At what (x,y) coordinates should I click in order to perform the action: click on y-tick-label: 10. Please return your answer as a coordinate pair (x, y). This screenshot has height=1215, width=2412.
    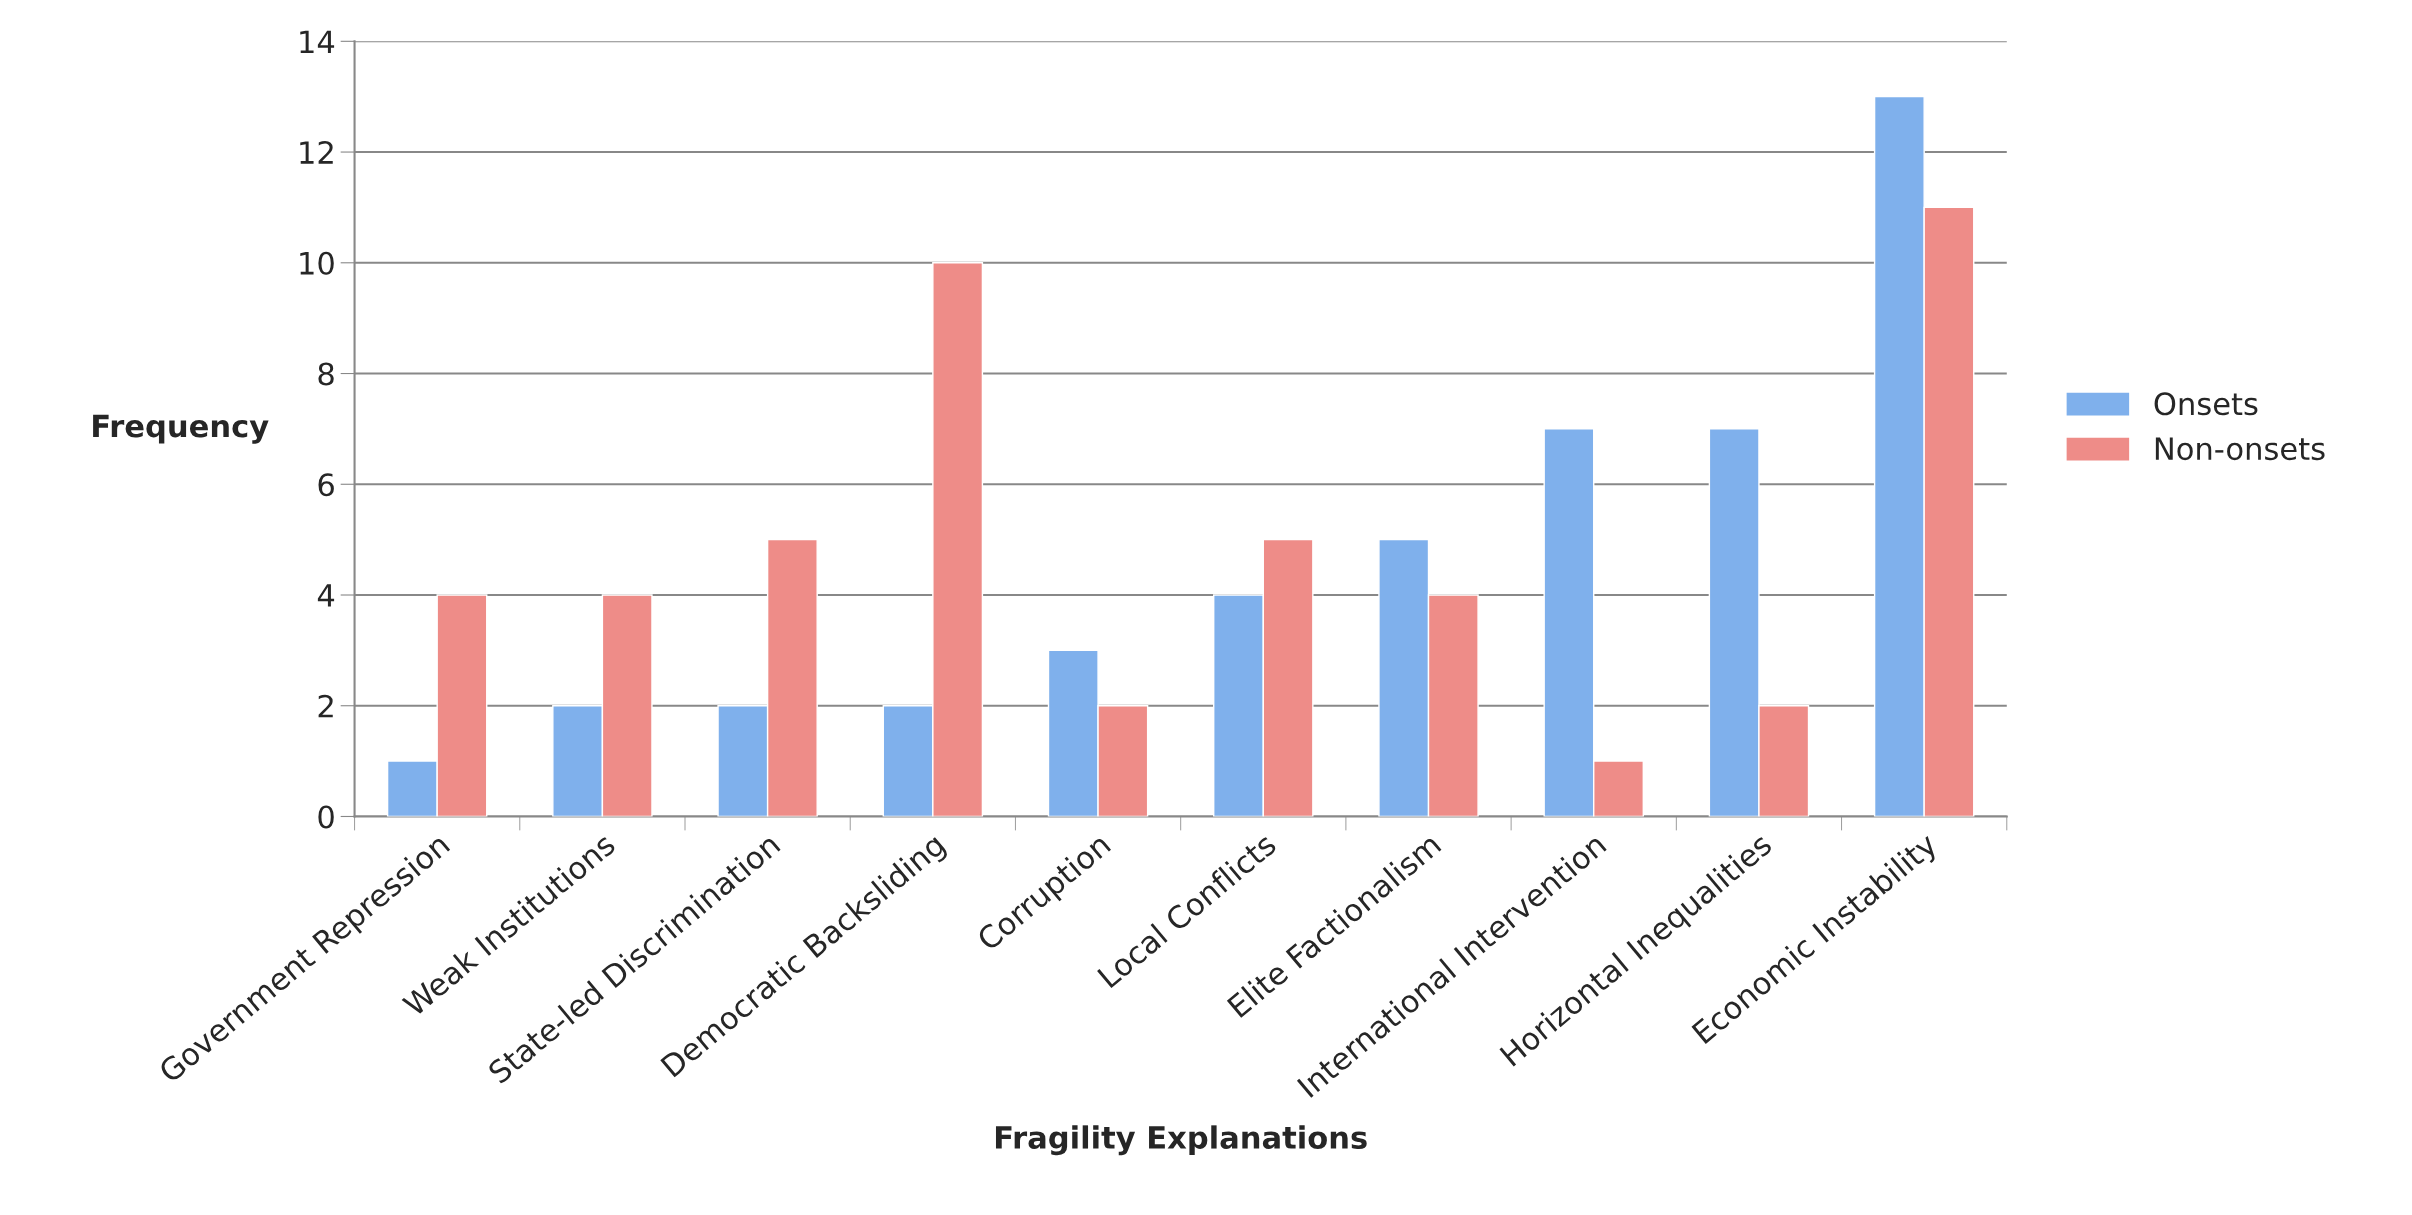
    Looking at the image, I should click on (317, 263).